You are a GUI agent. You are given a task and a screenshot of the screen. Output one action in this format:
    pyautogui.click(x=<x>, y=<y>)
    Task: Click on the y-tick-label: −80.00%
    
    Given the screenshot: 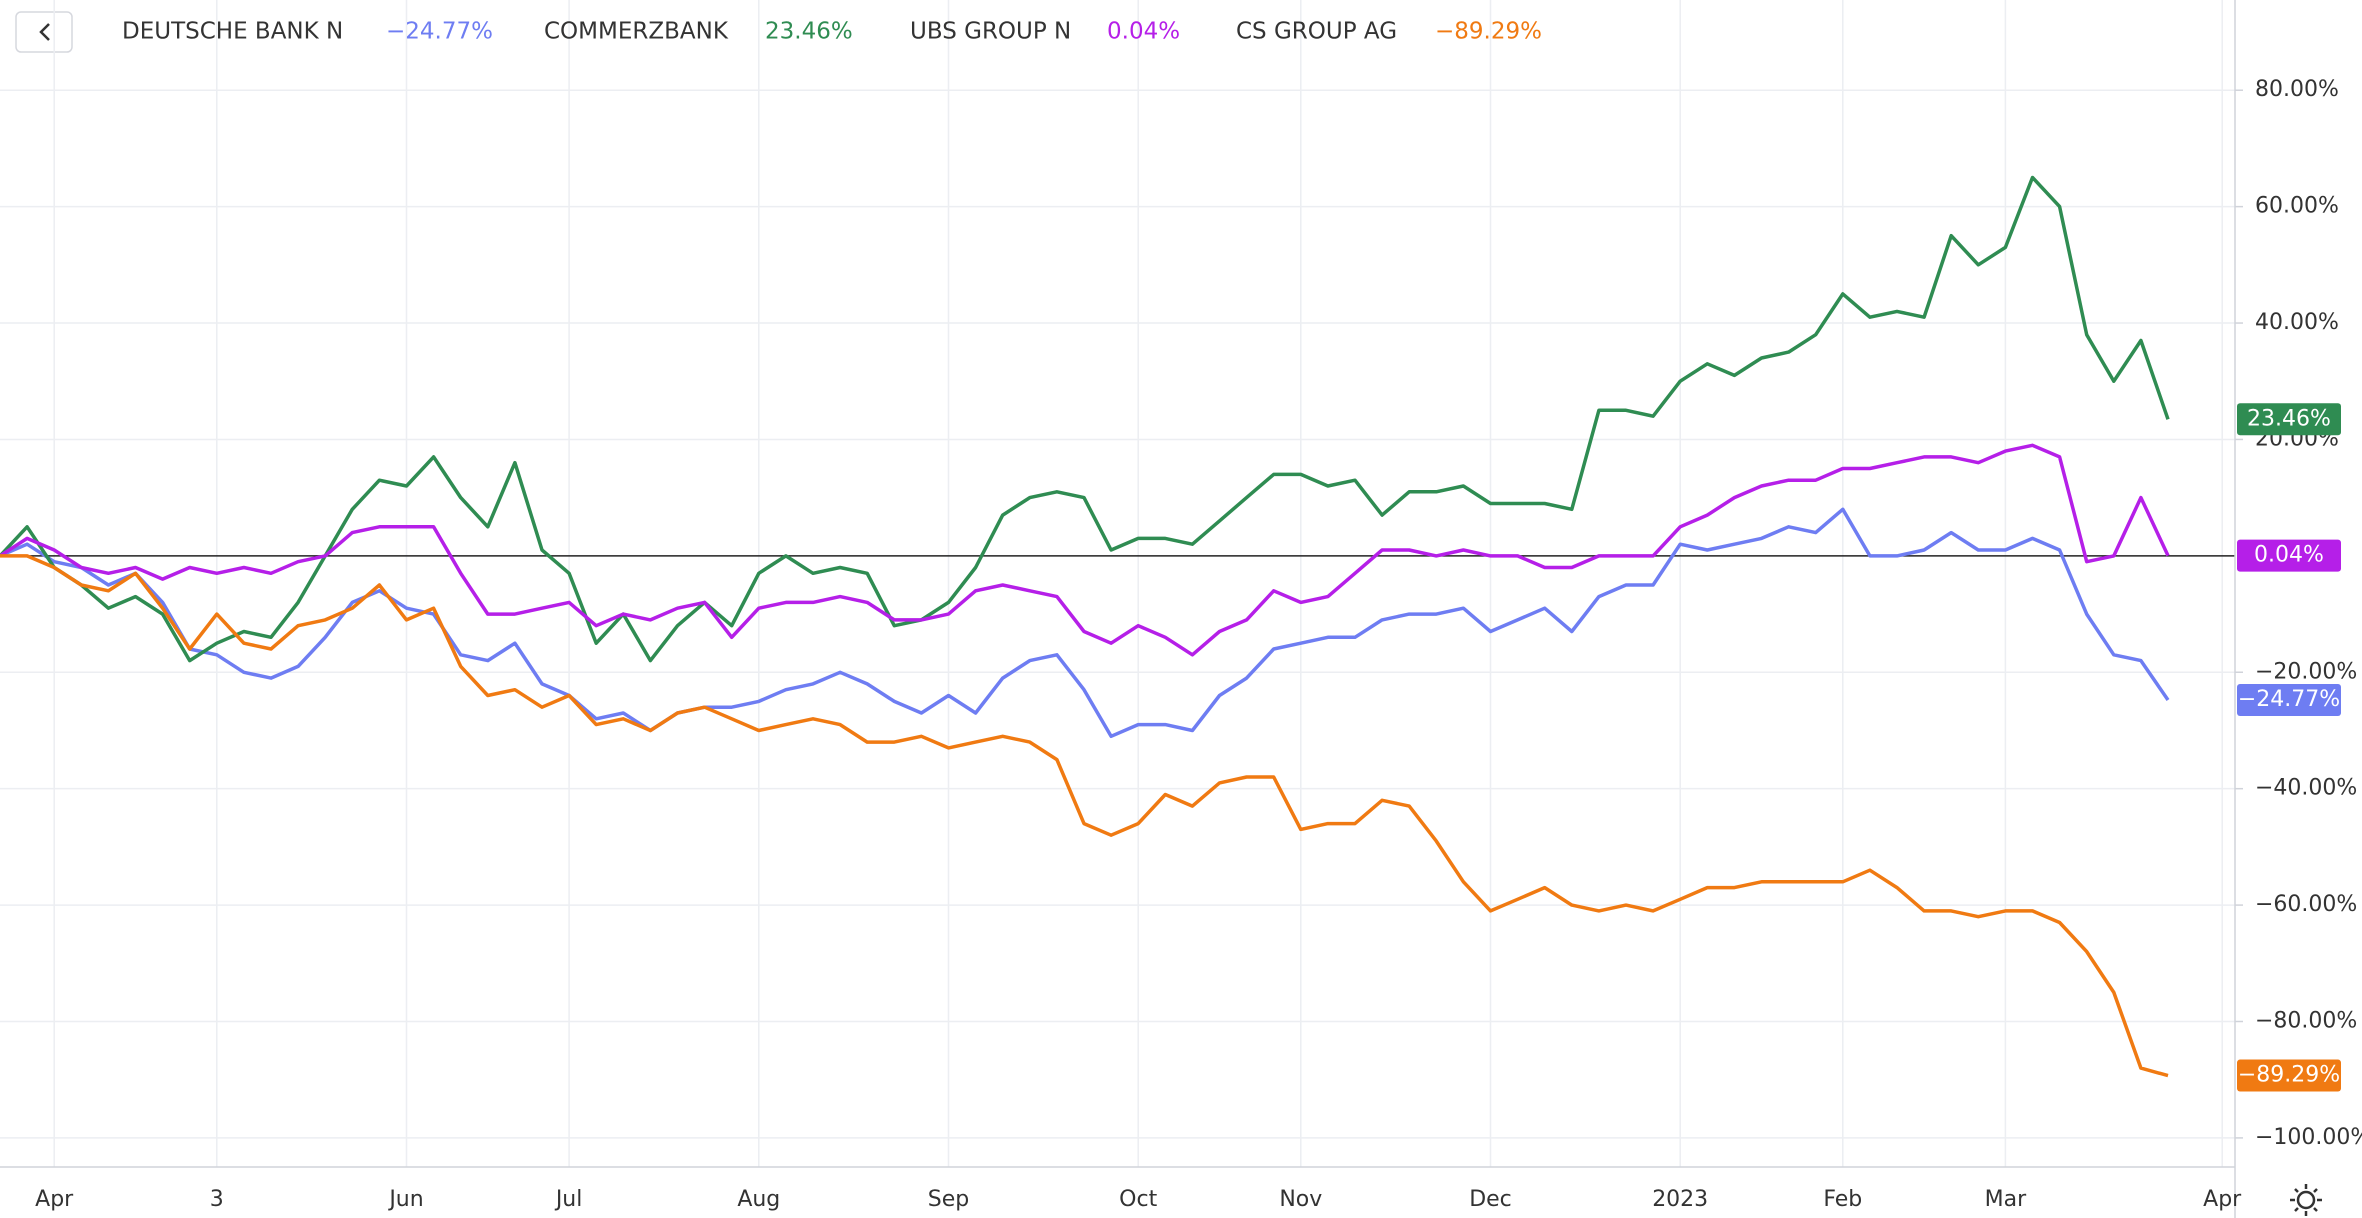 What is the action you would take?
    pyautogui.click(x=2306, y=1020)
    